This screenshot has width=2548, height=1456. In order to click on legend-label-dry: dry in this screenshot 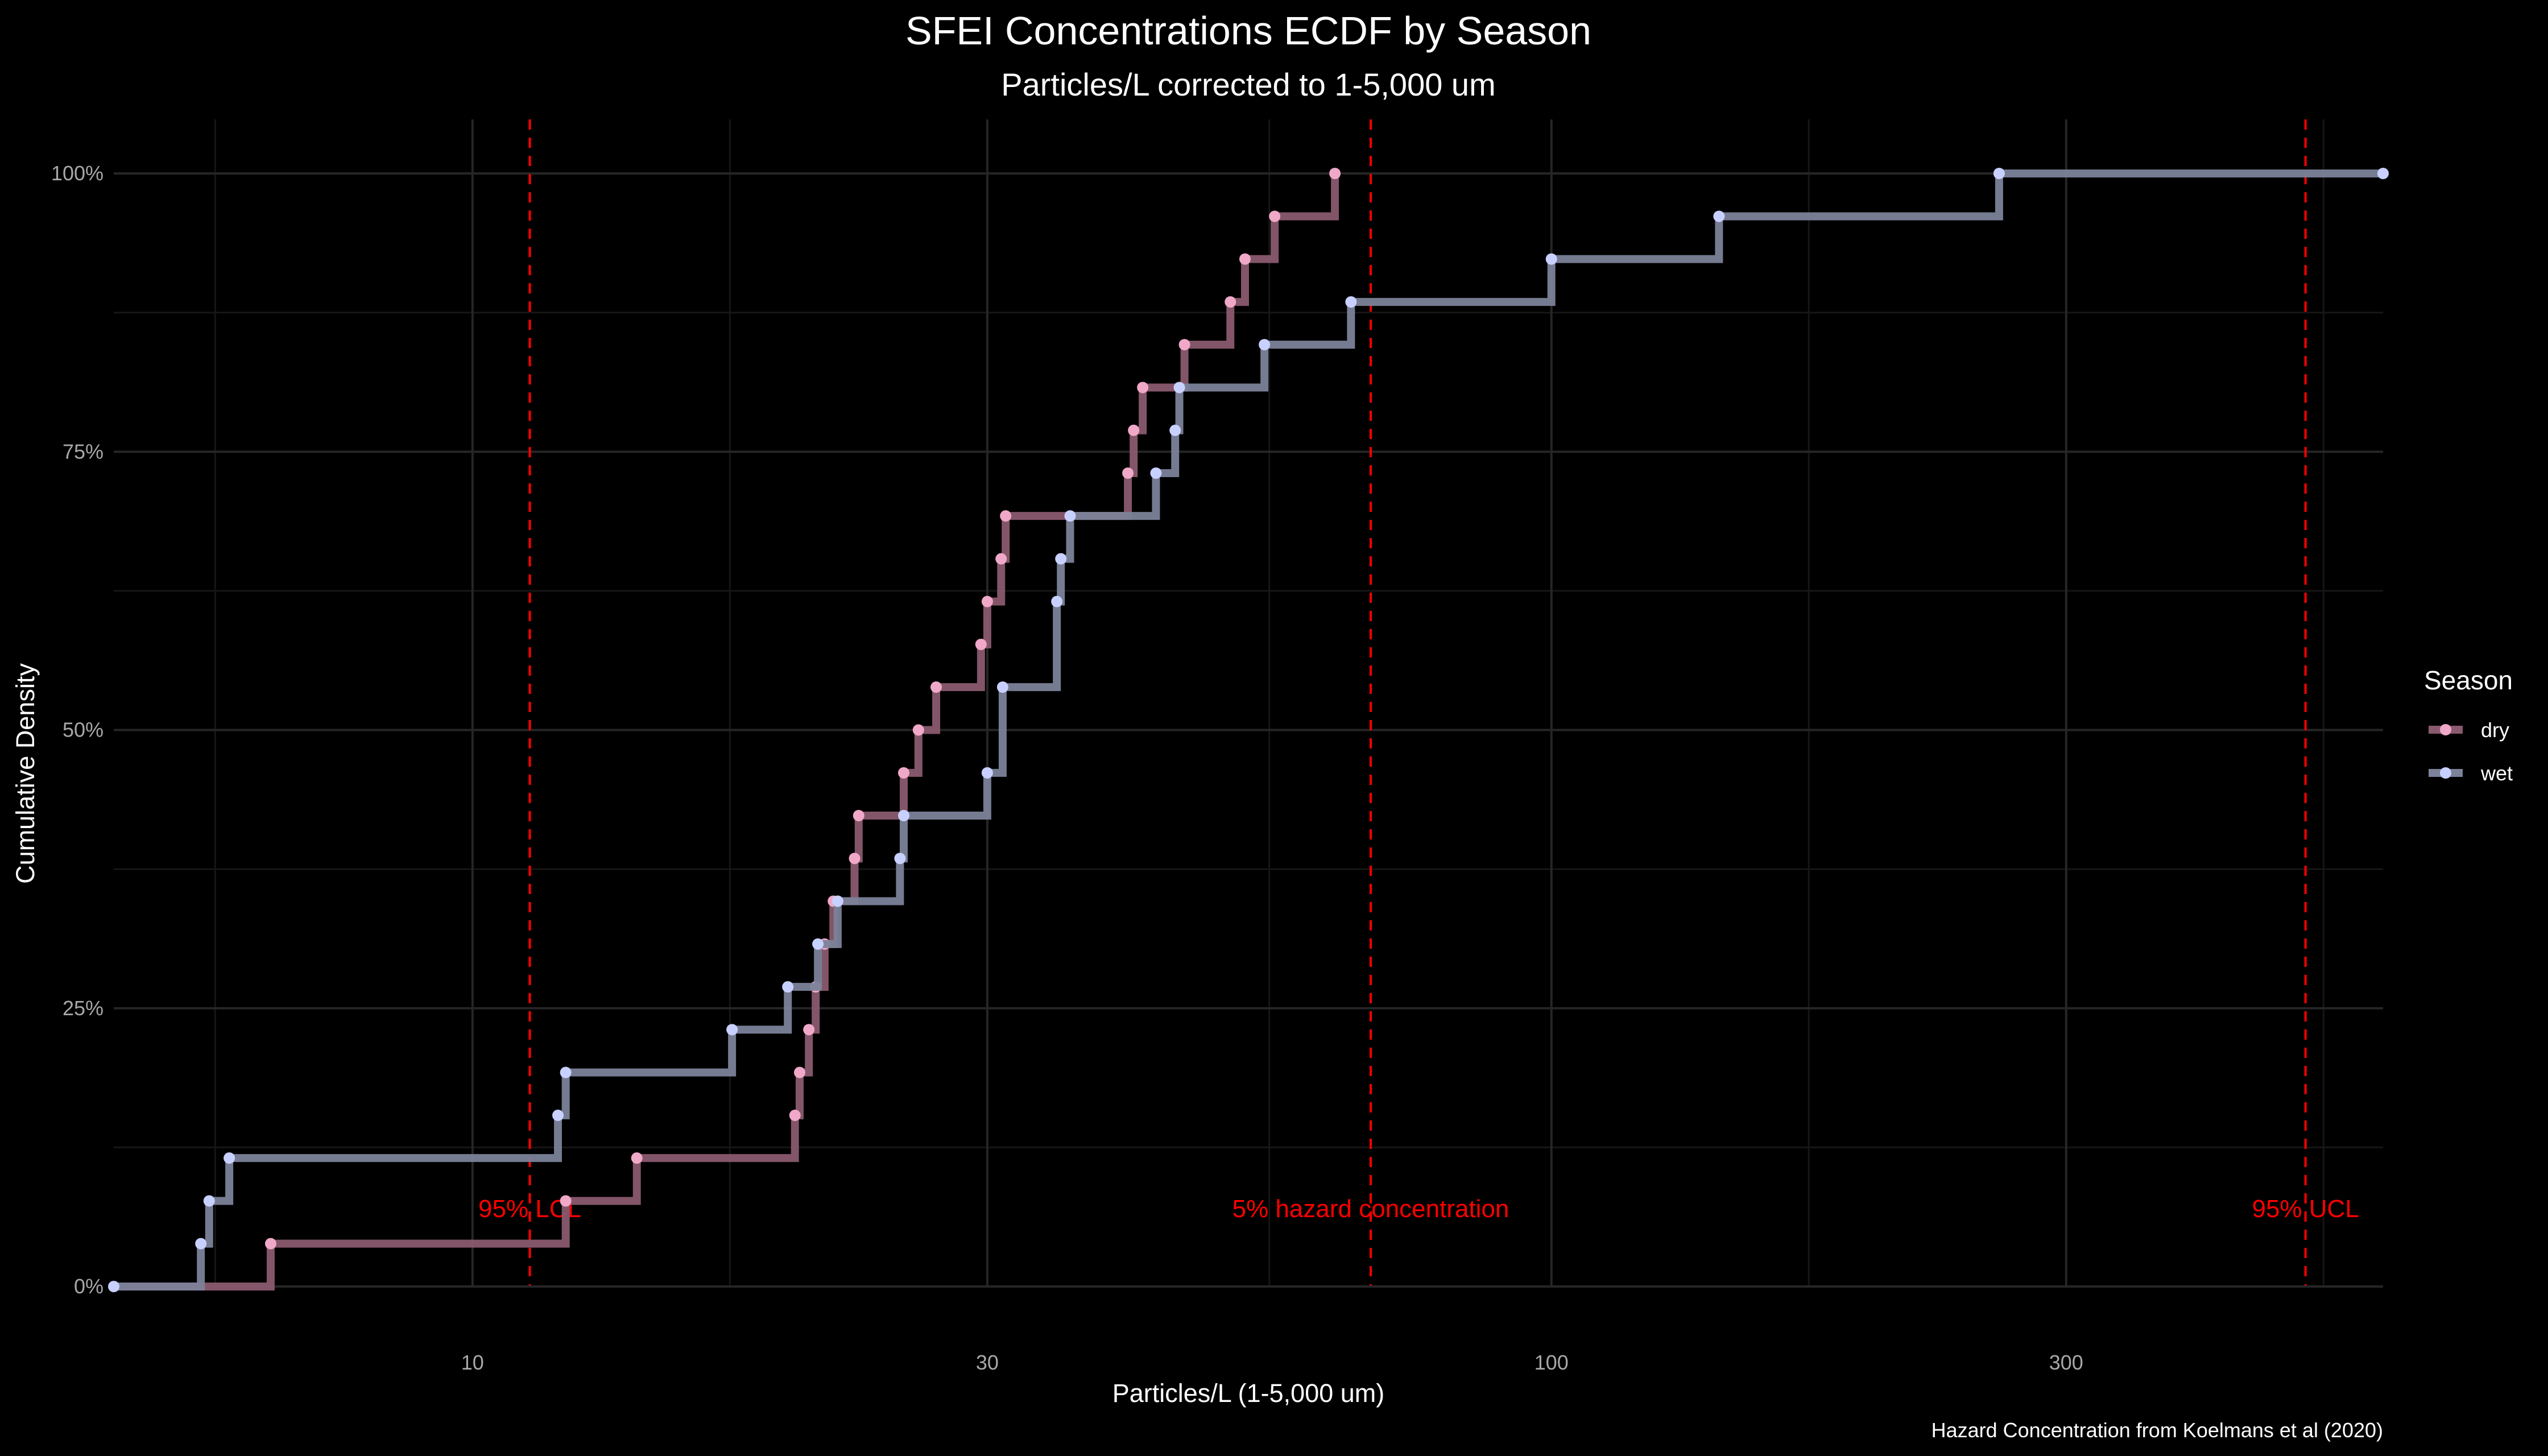, I will do `click(2495, 730)`.